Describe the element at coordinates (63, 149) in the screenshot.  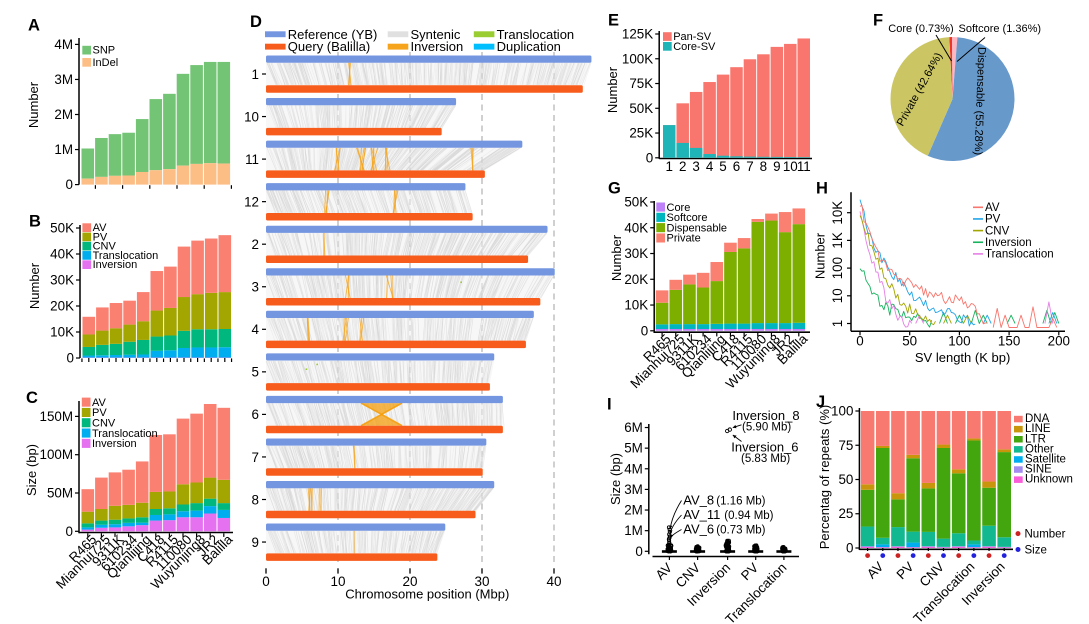
I see `svg-text: 1M` at that location.